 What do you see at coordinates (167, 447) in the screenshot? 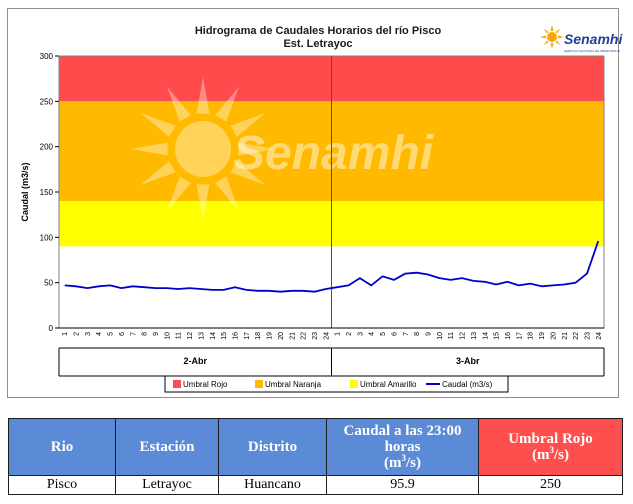
I see `header-estacion: Estación` at bounding box center [167, 447].